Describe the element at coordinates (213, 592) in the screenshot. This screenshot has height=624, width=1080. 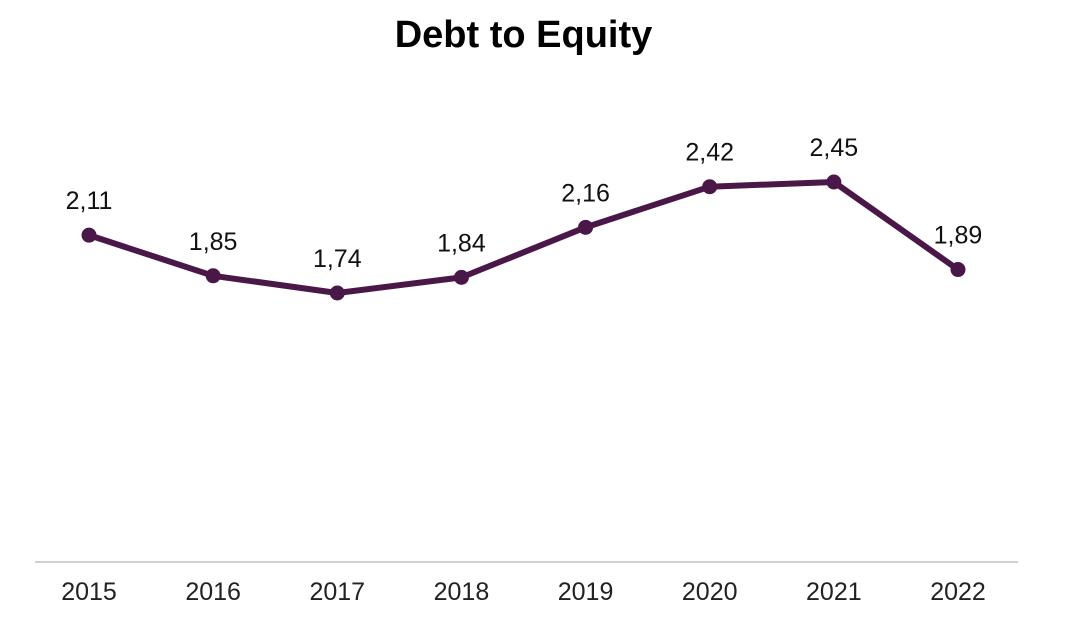
I see `x-tick-label-2016: 2016` at that location.